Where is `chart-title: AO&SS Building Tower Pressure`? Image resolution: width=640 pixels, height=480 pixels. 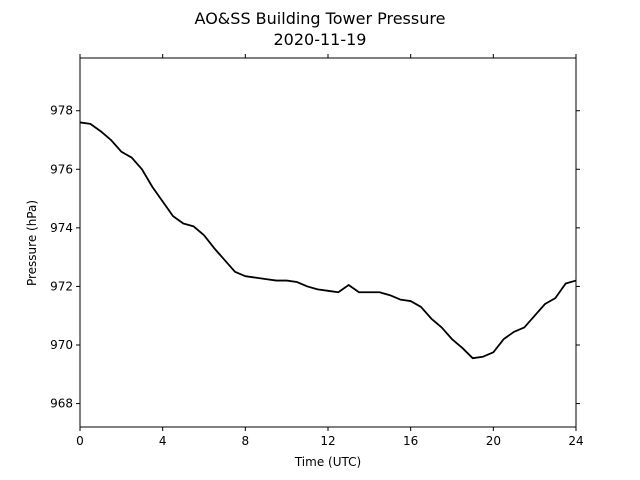
chart-title: AO&SS Building Tower Pressure is located at coordinates (320, 18).